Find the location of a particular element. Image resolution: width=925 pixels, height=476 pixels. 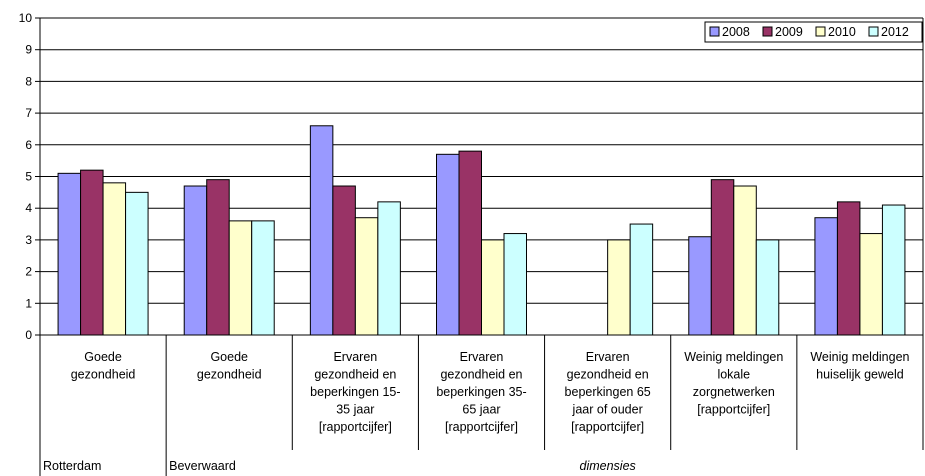

y-tick-label: 1 is located at coordinates (28, 303).